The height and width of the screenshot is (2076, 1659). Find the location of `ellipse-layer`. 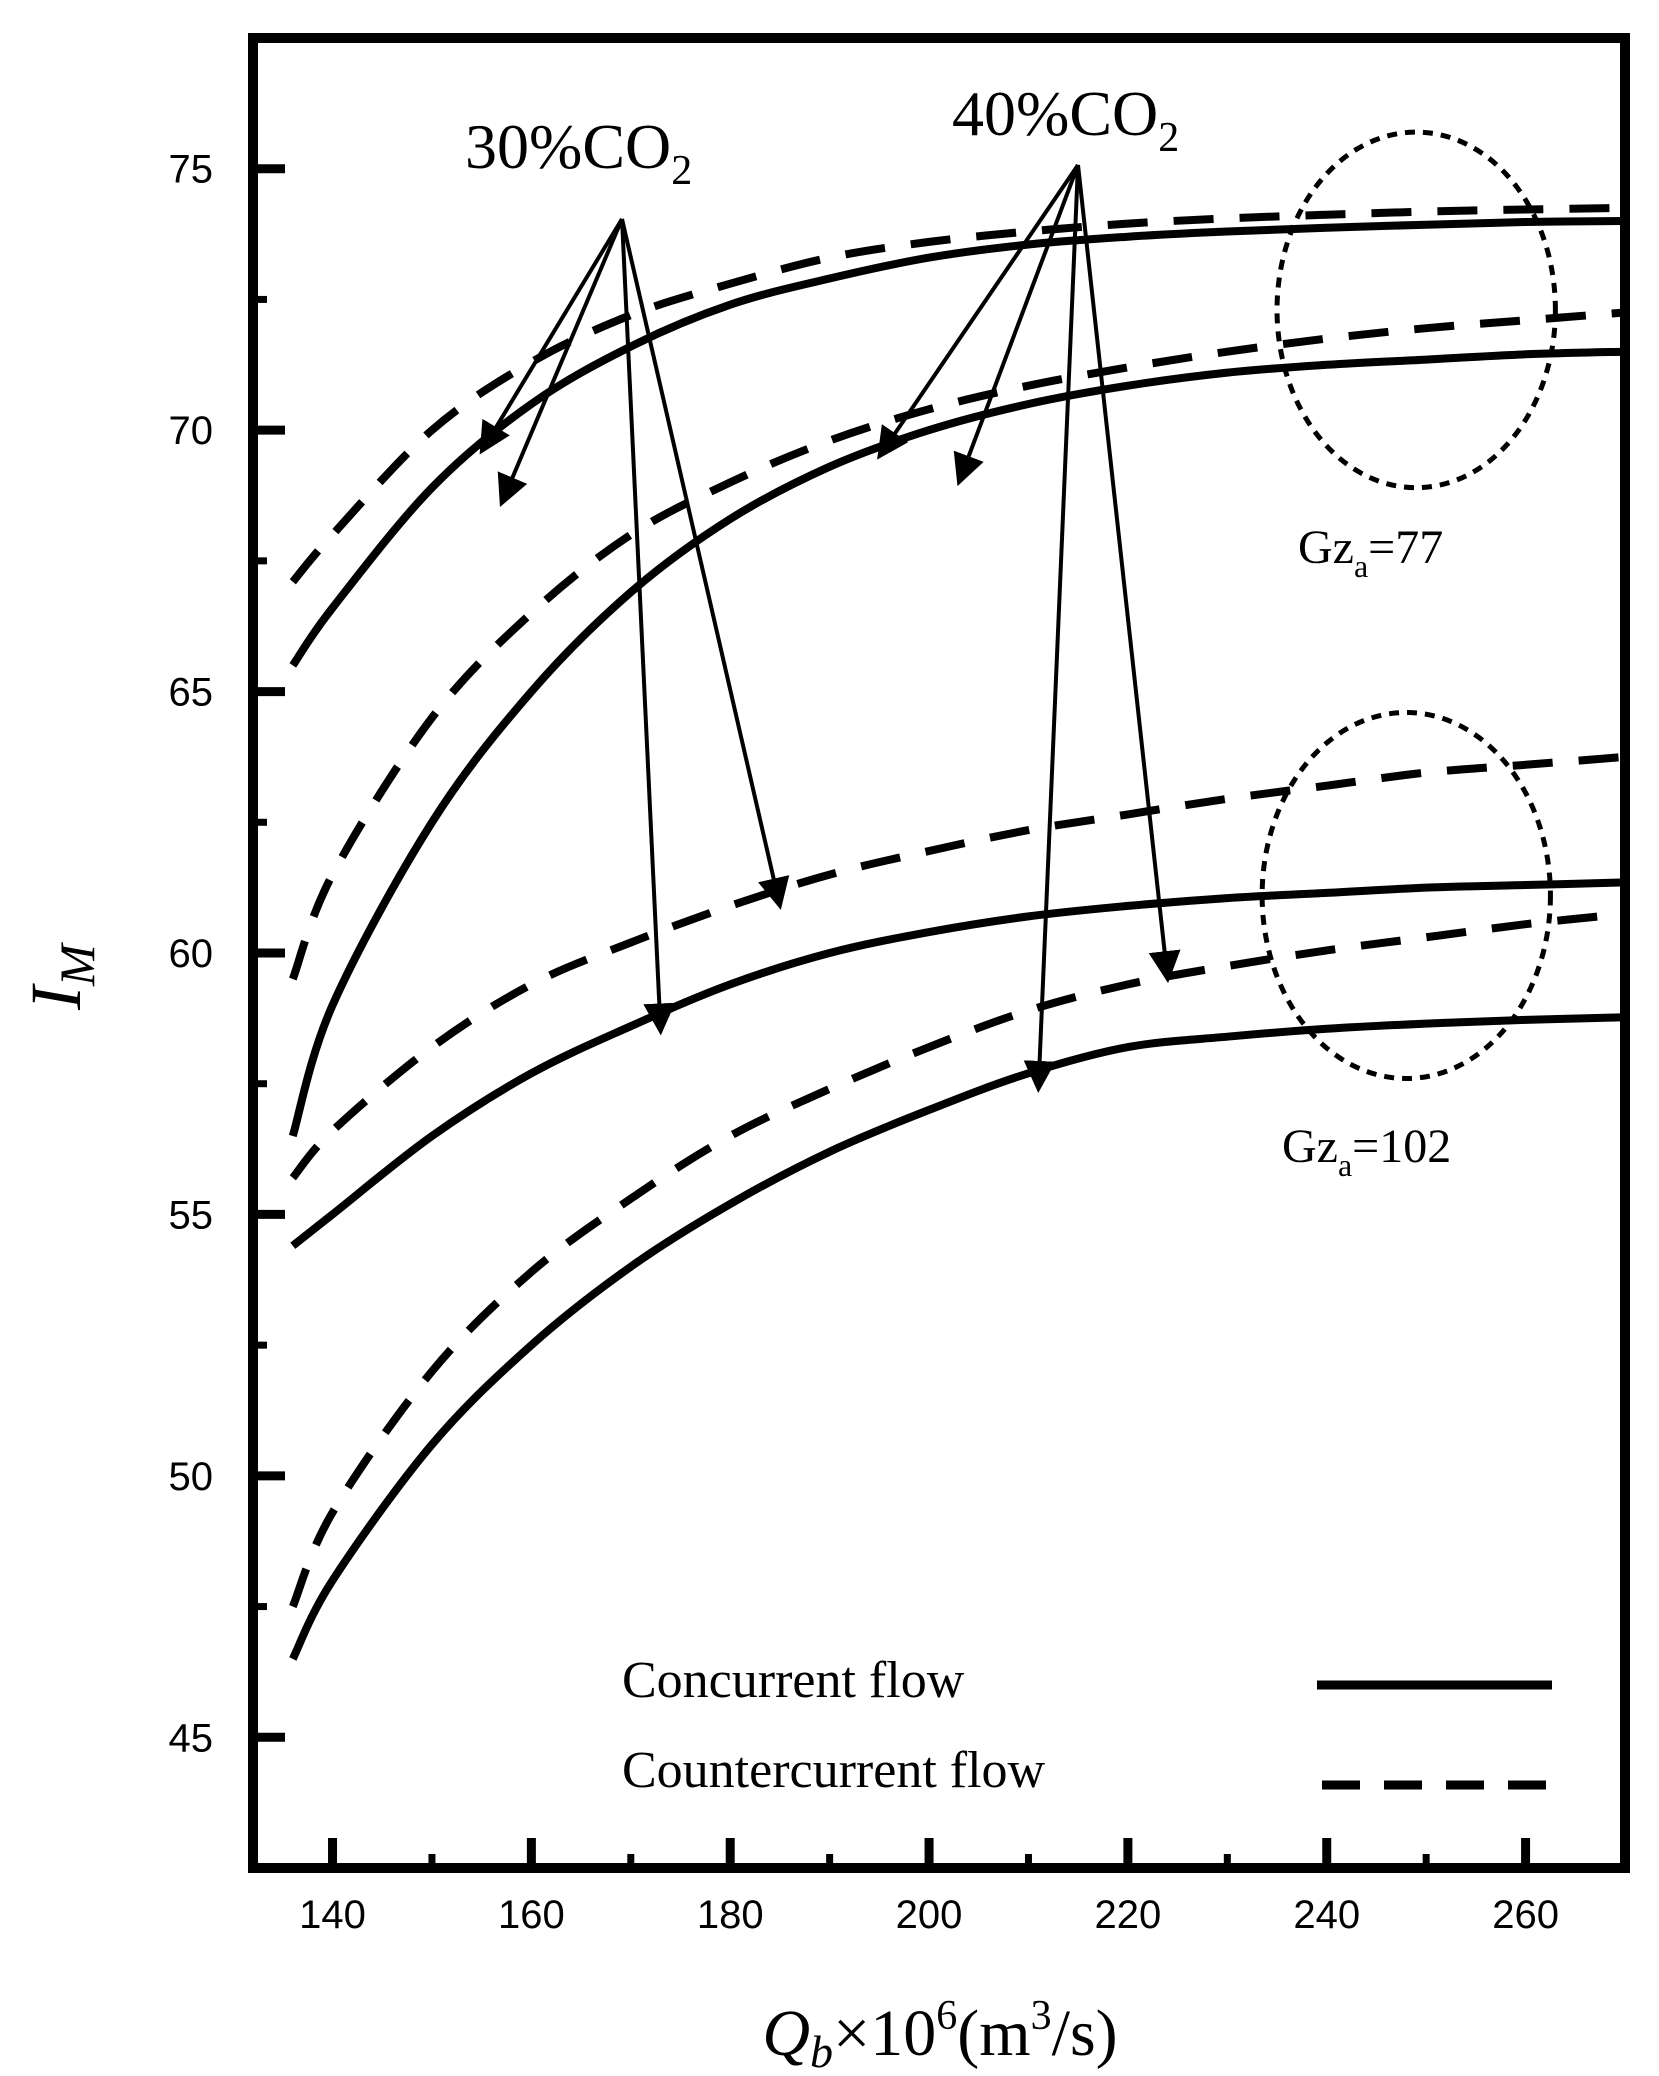

ellipse-layer is located at coordinates (1408, 605).